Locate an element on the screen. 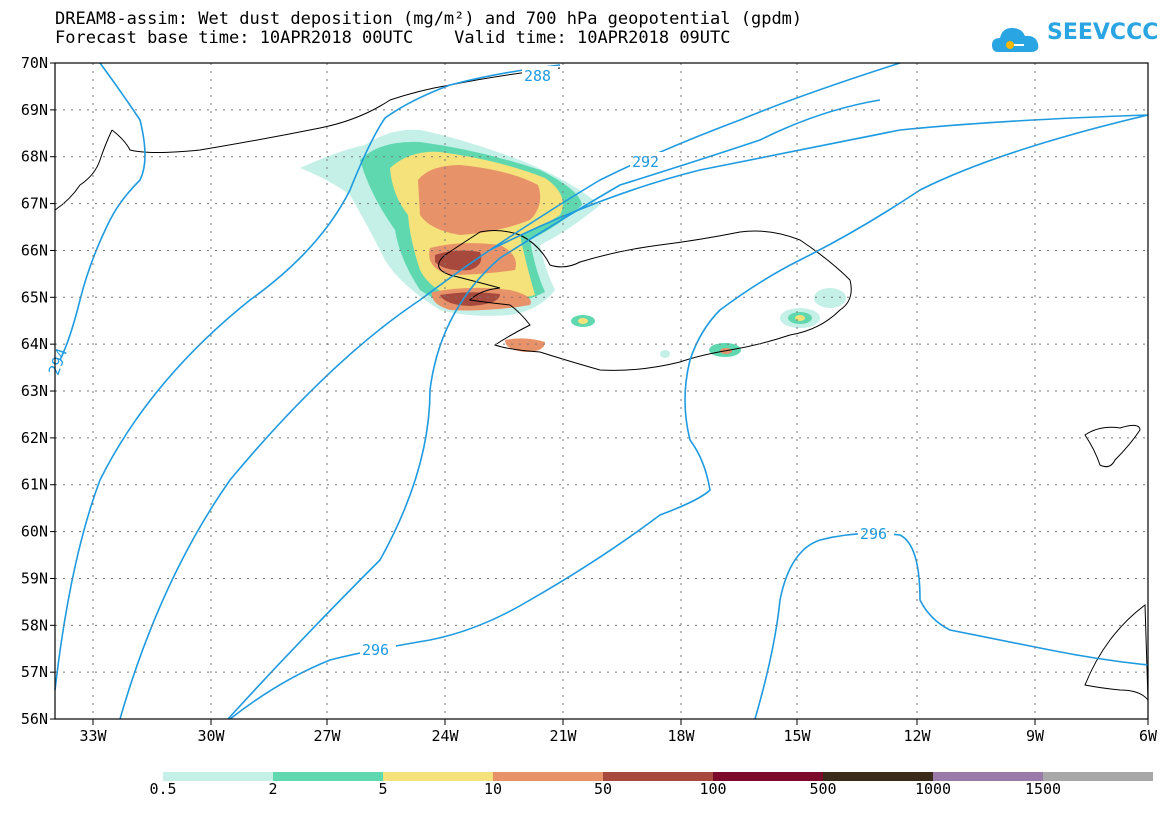 The height and width of the screenshot is (815, 1175). lat-label: 57N is located at coordinates (34, 672).